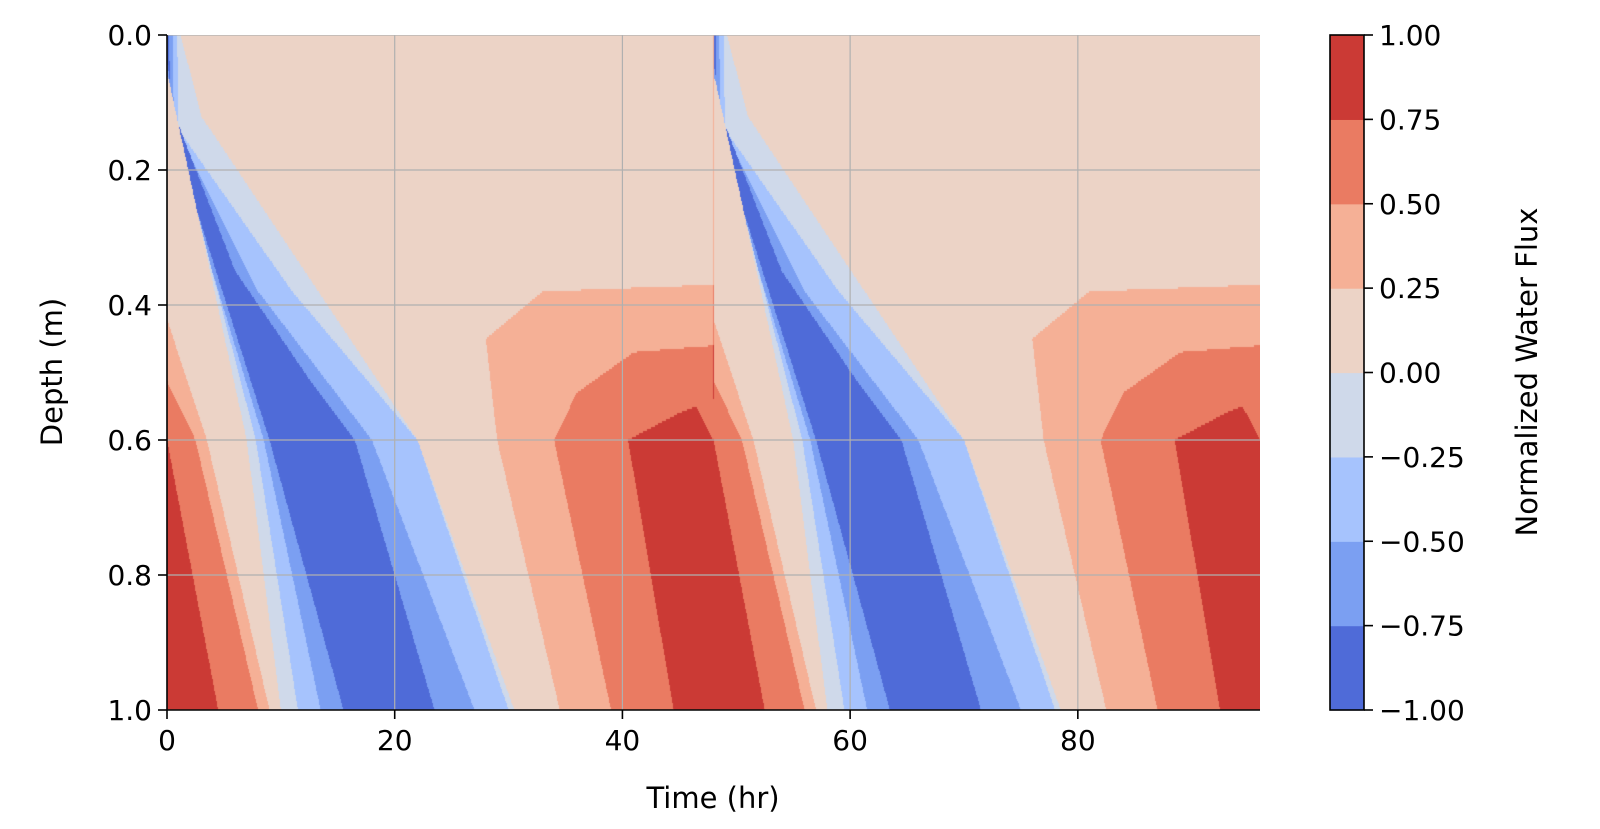 The image size is (1600, 829). I want to click on colorbar-label: Normalized Water Flux, so click(1527, 372).